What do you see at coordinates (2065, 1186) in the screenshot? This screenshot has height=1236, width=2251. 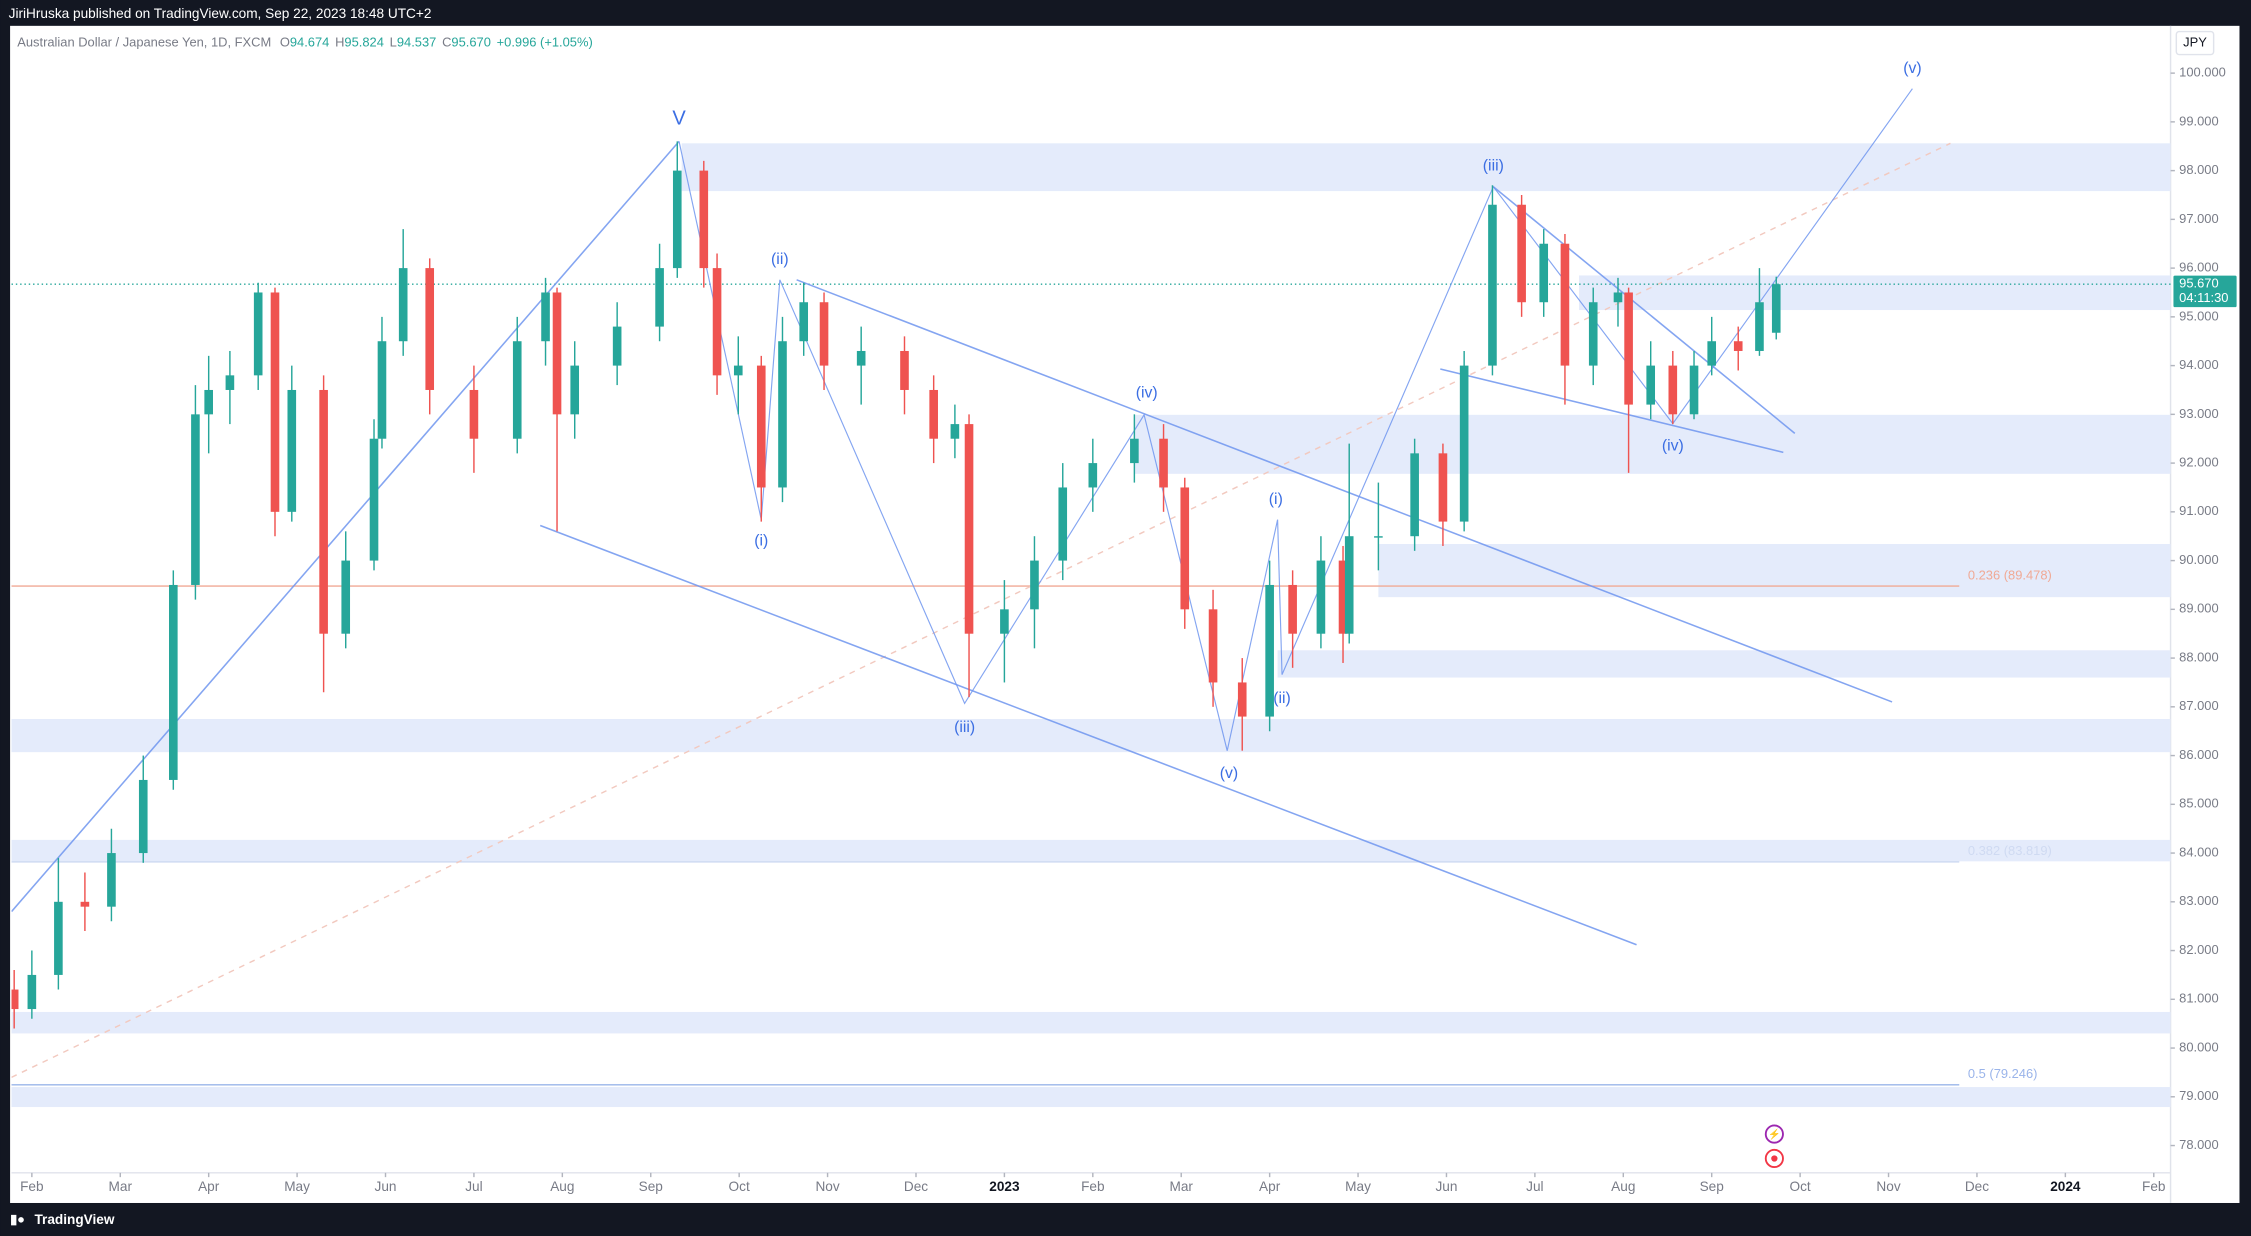 I see `x-tick-label: 2024` at bounding box center [2065, 1186].